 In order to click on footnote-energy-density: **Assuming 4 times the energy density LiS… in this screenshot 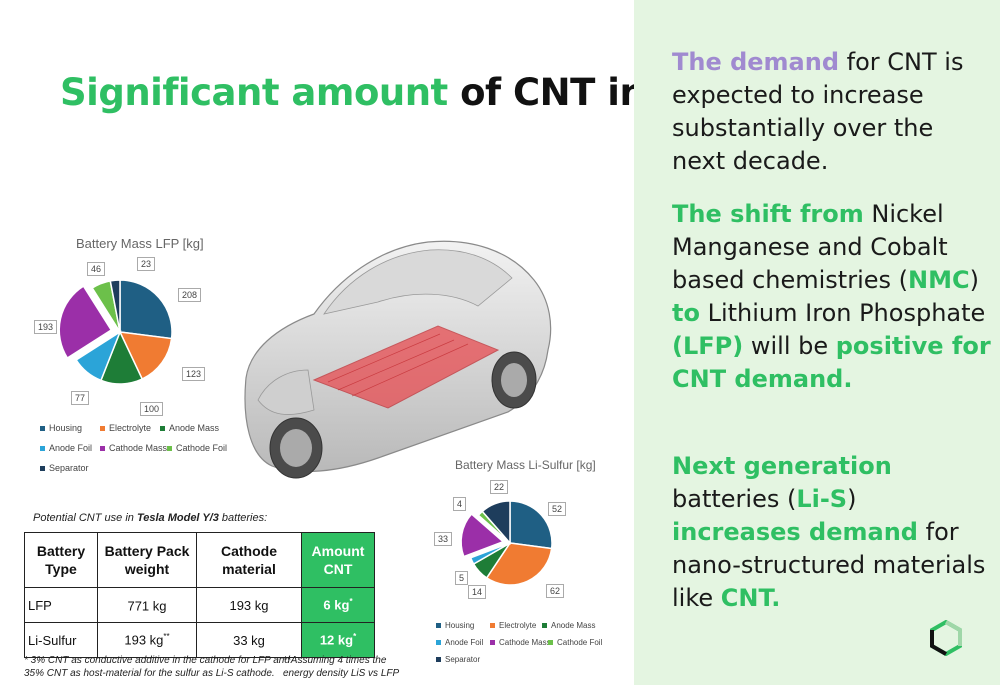, I will do `click(341, 667)`.